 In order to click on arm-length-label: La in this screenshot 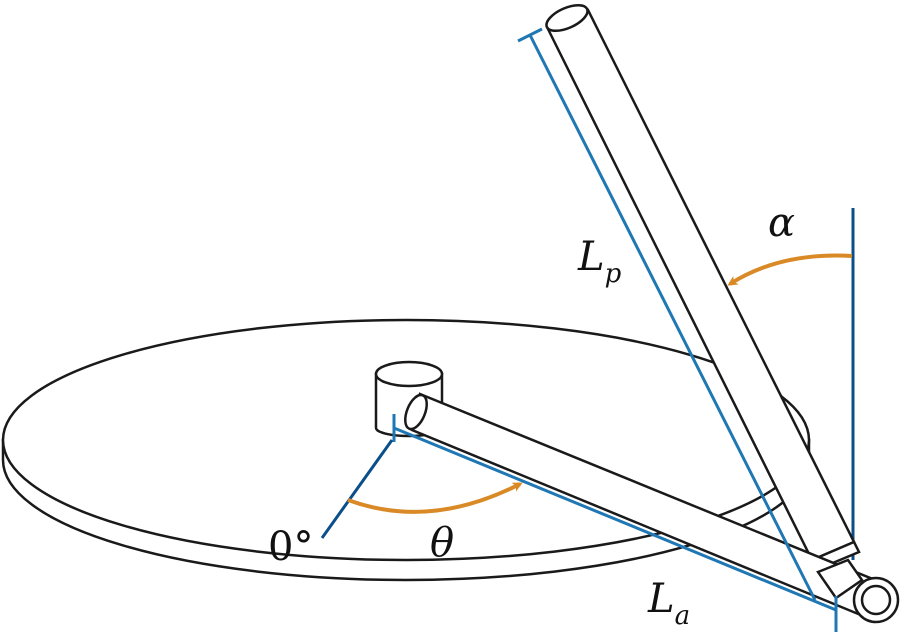, I will do `click(668, 603)`.